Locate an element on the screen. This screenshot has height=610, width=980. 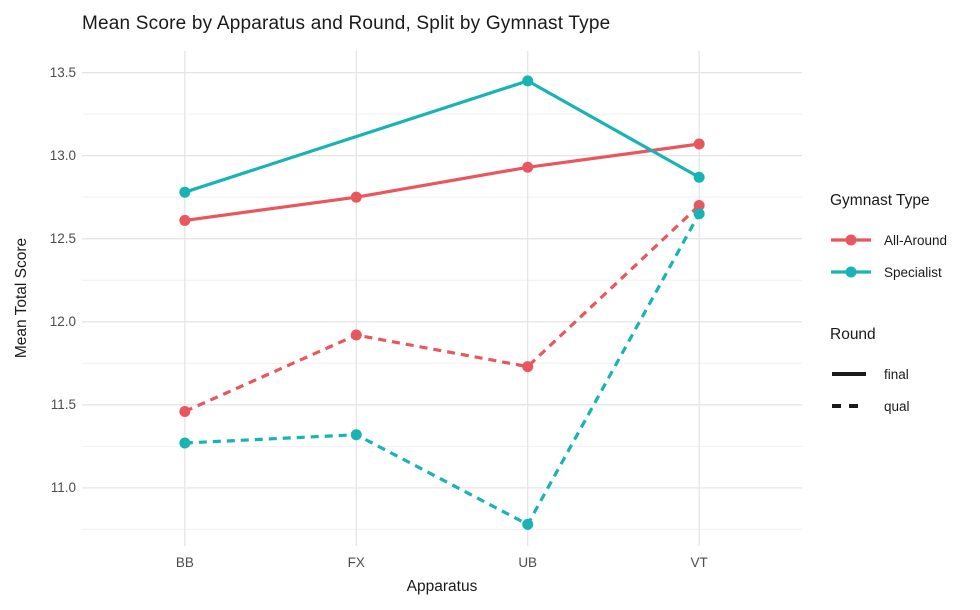
data-point-specialist-qual-vt is located at coordinates (699, 214).